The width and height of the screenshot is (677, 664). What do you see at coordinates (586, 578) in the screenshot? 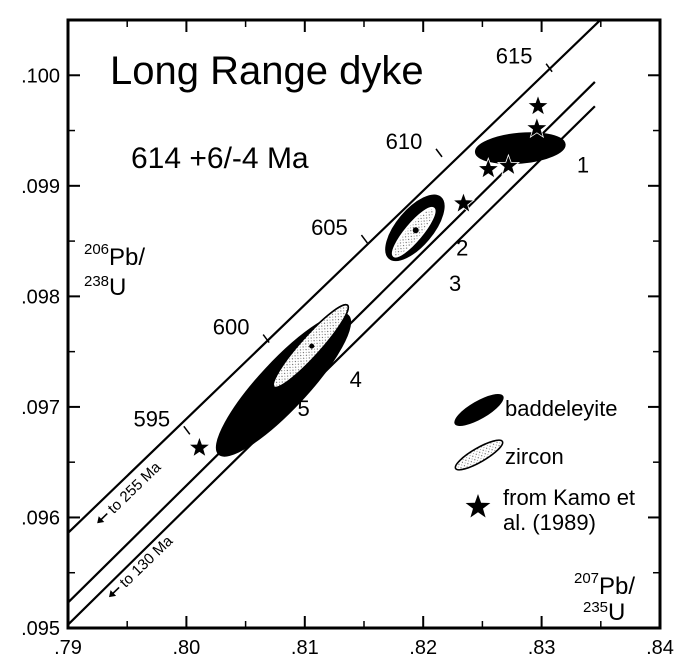
I see `svg-text: 207` at bounding box center [586, 578].